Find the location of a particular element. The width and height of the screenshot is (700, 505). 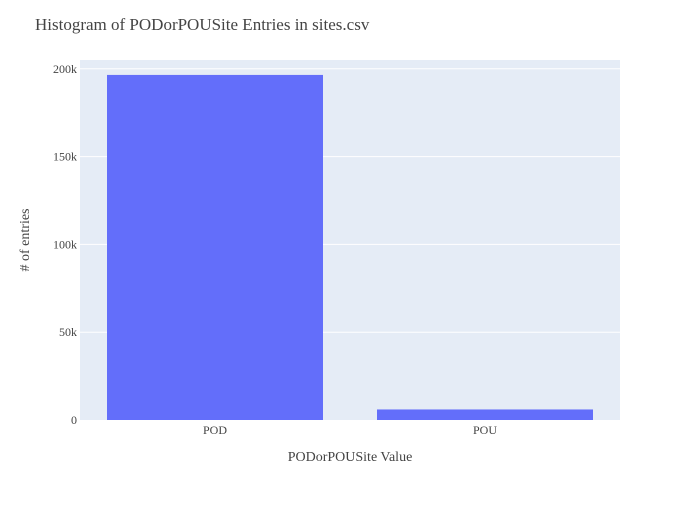

bar-pou is located at coordinates (485, 414).